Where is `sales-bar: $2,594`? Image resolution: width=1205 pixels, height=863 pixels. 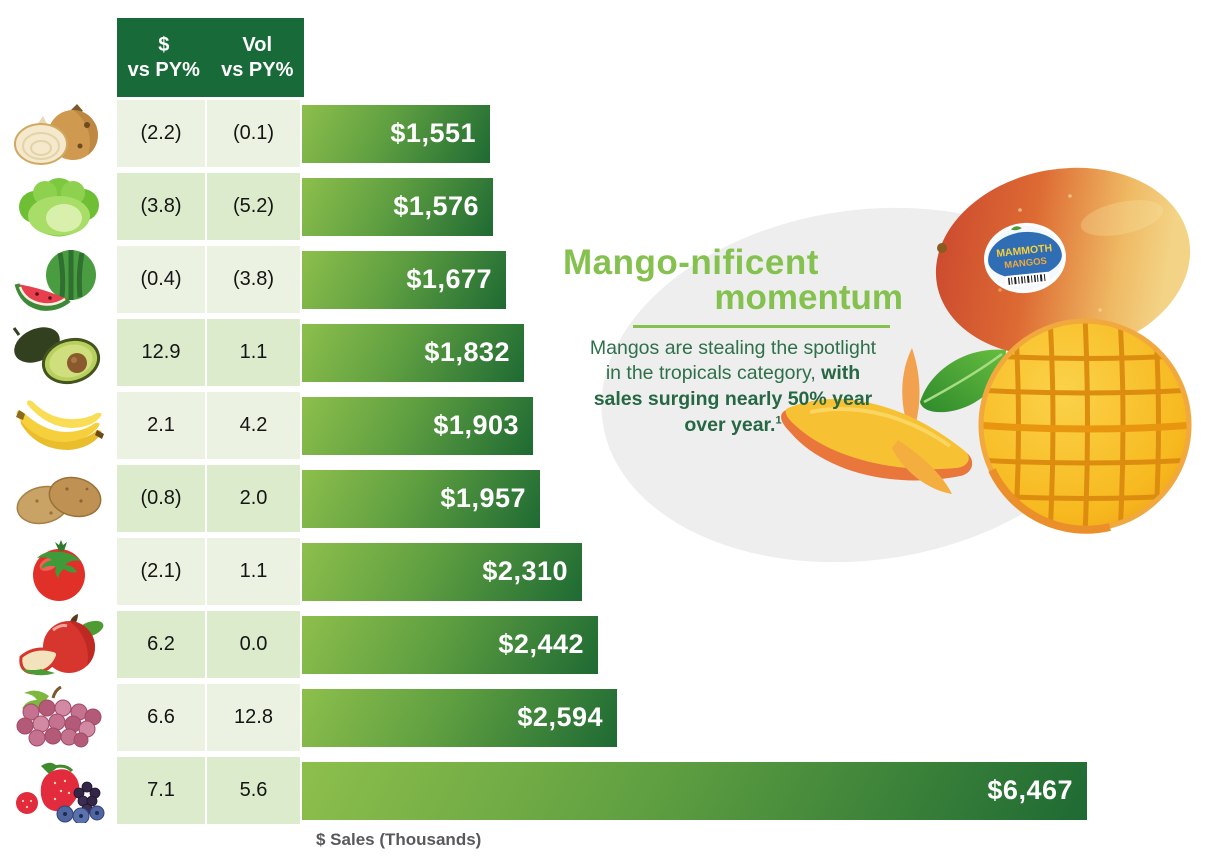 sales-bar: $2,594 is located at coordinates (459, 717).